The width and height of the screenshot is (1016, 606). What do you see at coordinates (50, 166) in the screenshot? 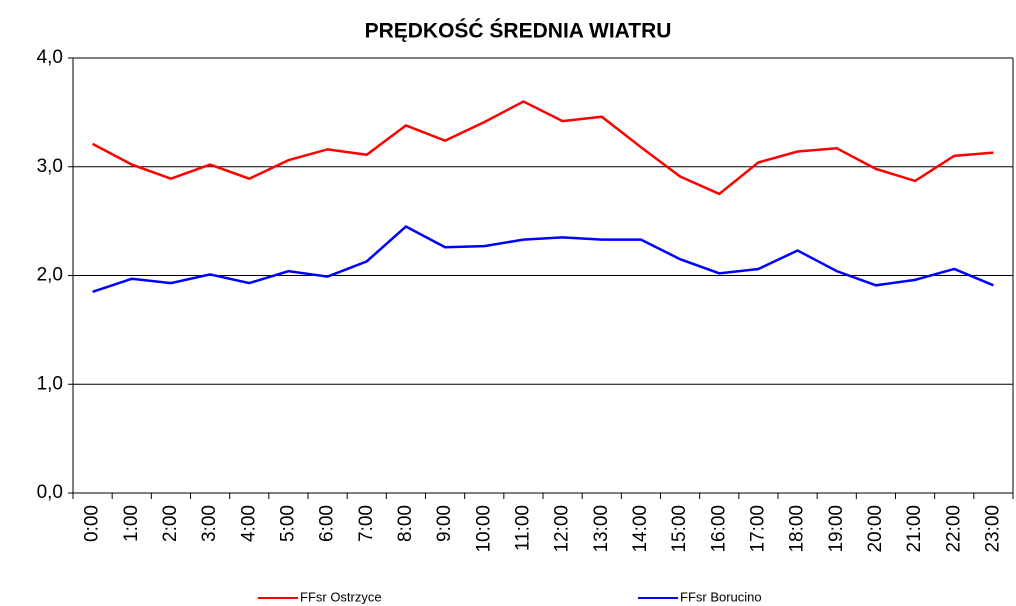
I see `y-tick-label: 3,0` at bounding box center [50, 166].